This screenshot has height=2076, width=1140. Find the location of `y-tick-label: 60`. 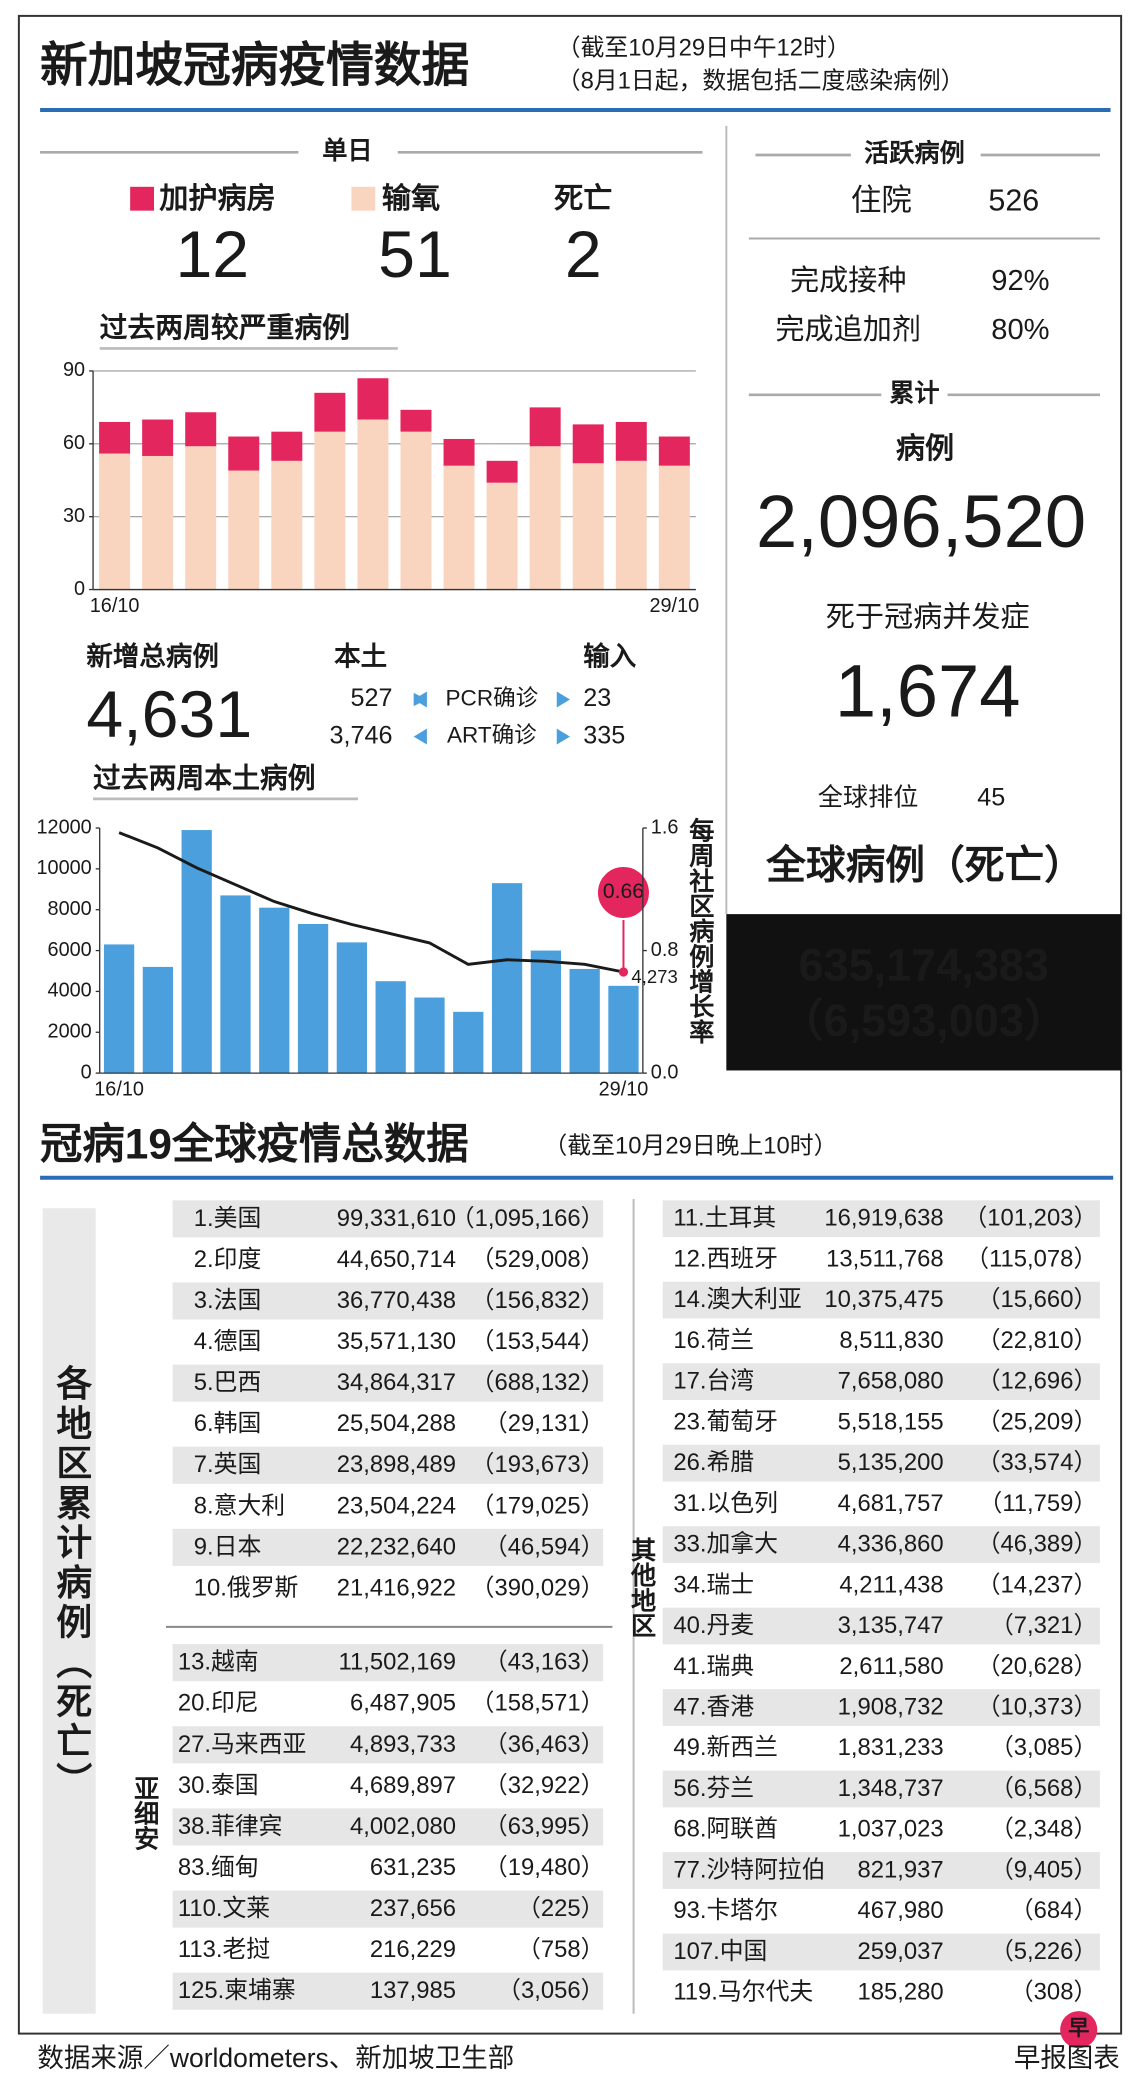

y-tick-label: 60 is located at coordinates (74, 443).